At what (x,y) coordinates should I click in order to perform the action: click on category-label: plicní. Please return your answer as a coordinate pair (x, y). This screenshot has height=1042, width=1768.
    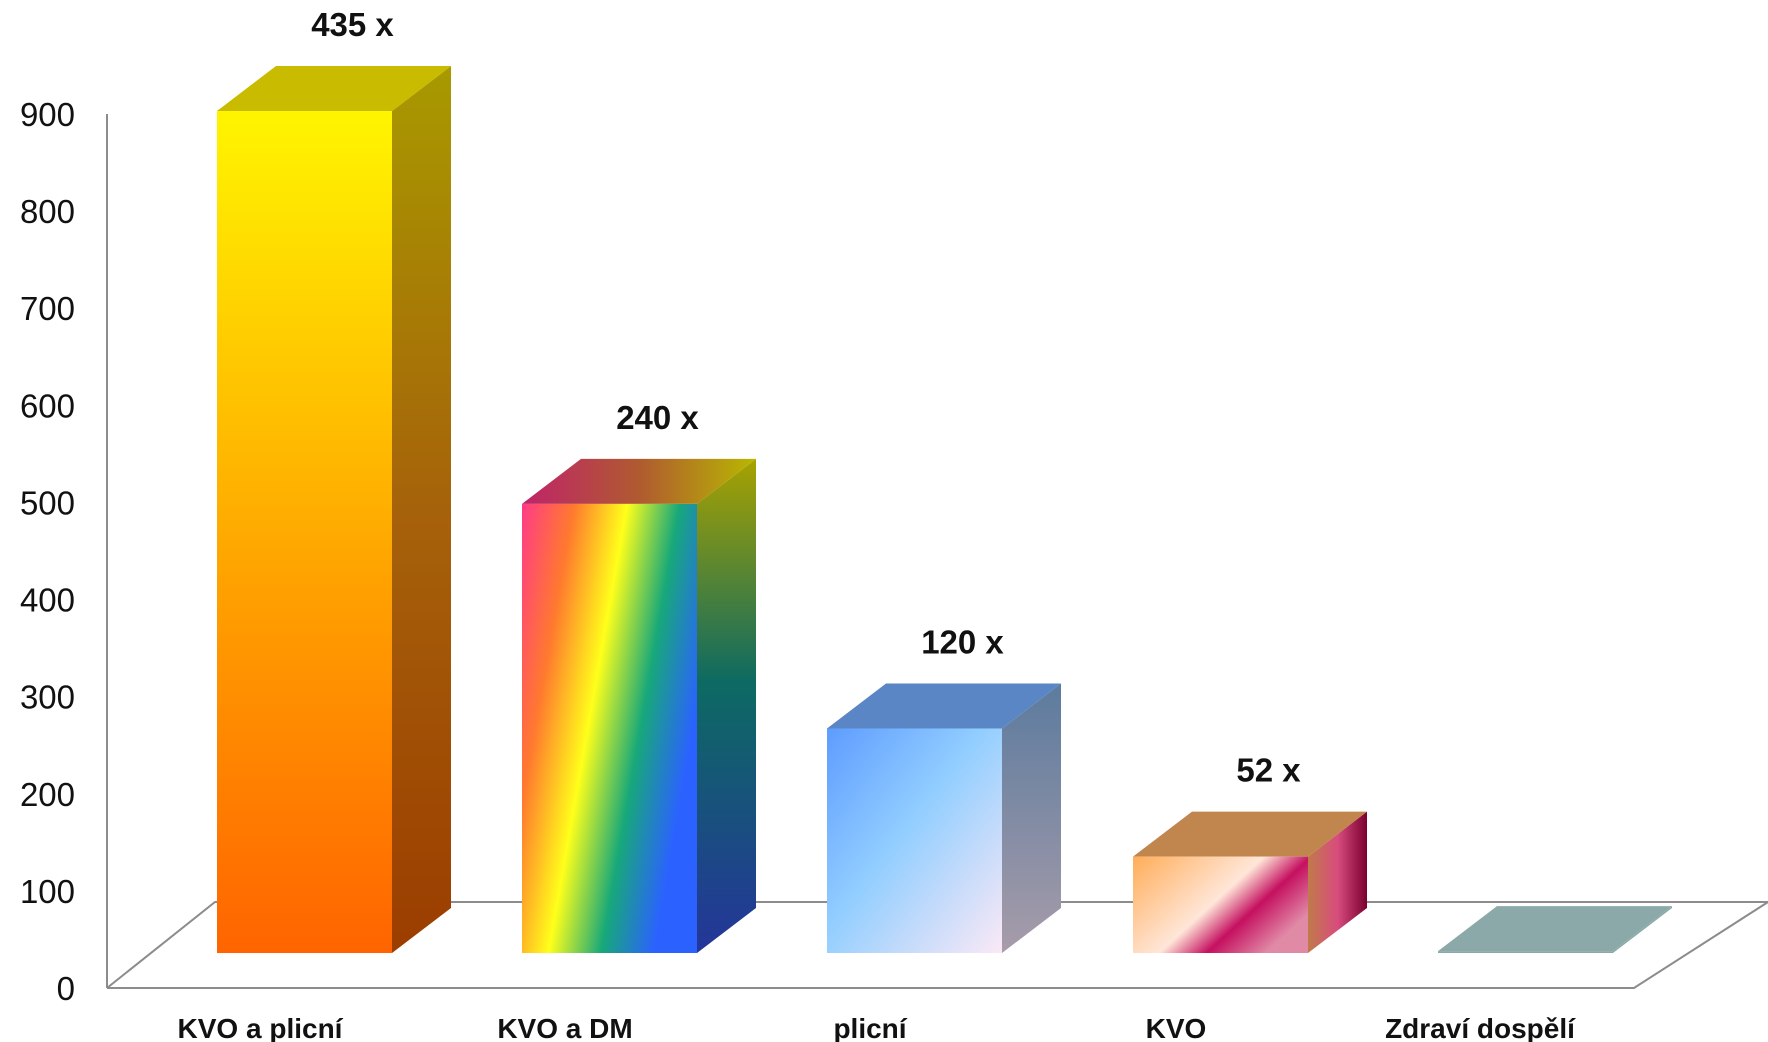
    Looking at the image, I should click on (870, 1027).